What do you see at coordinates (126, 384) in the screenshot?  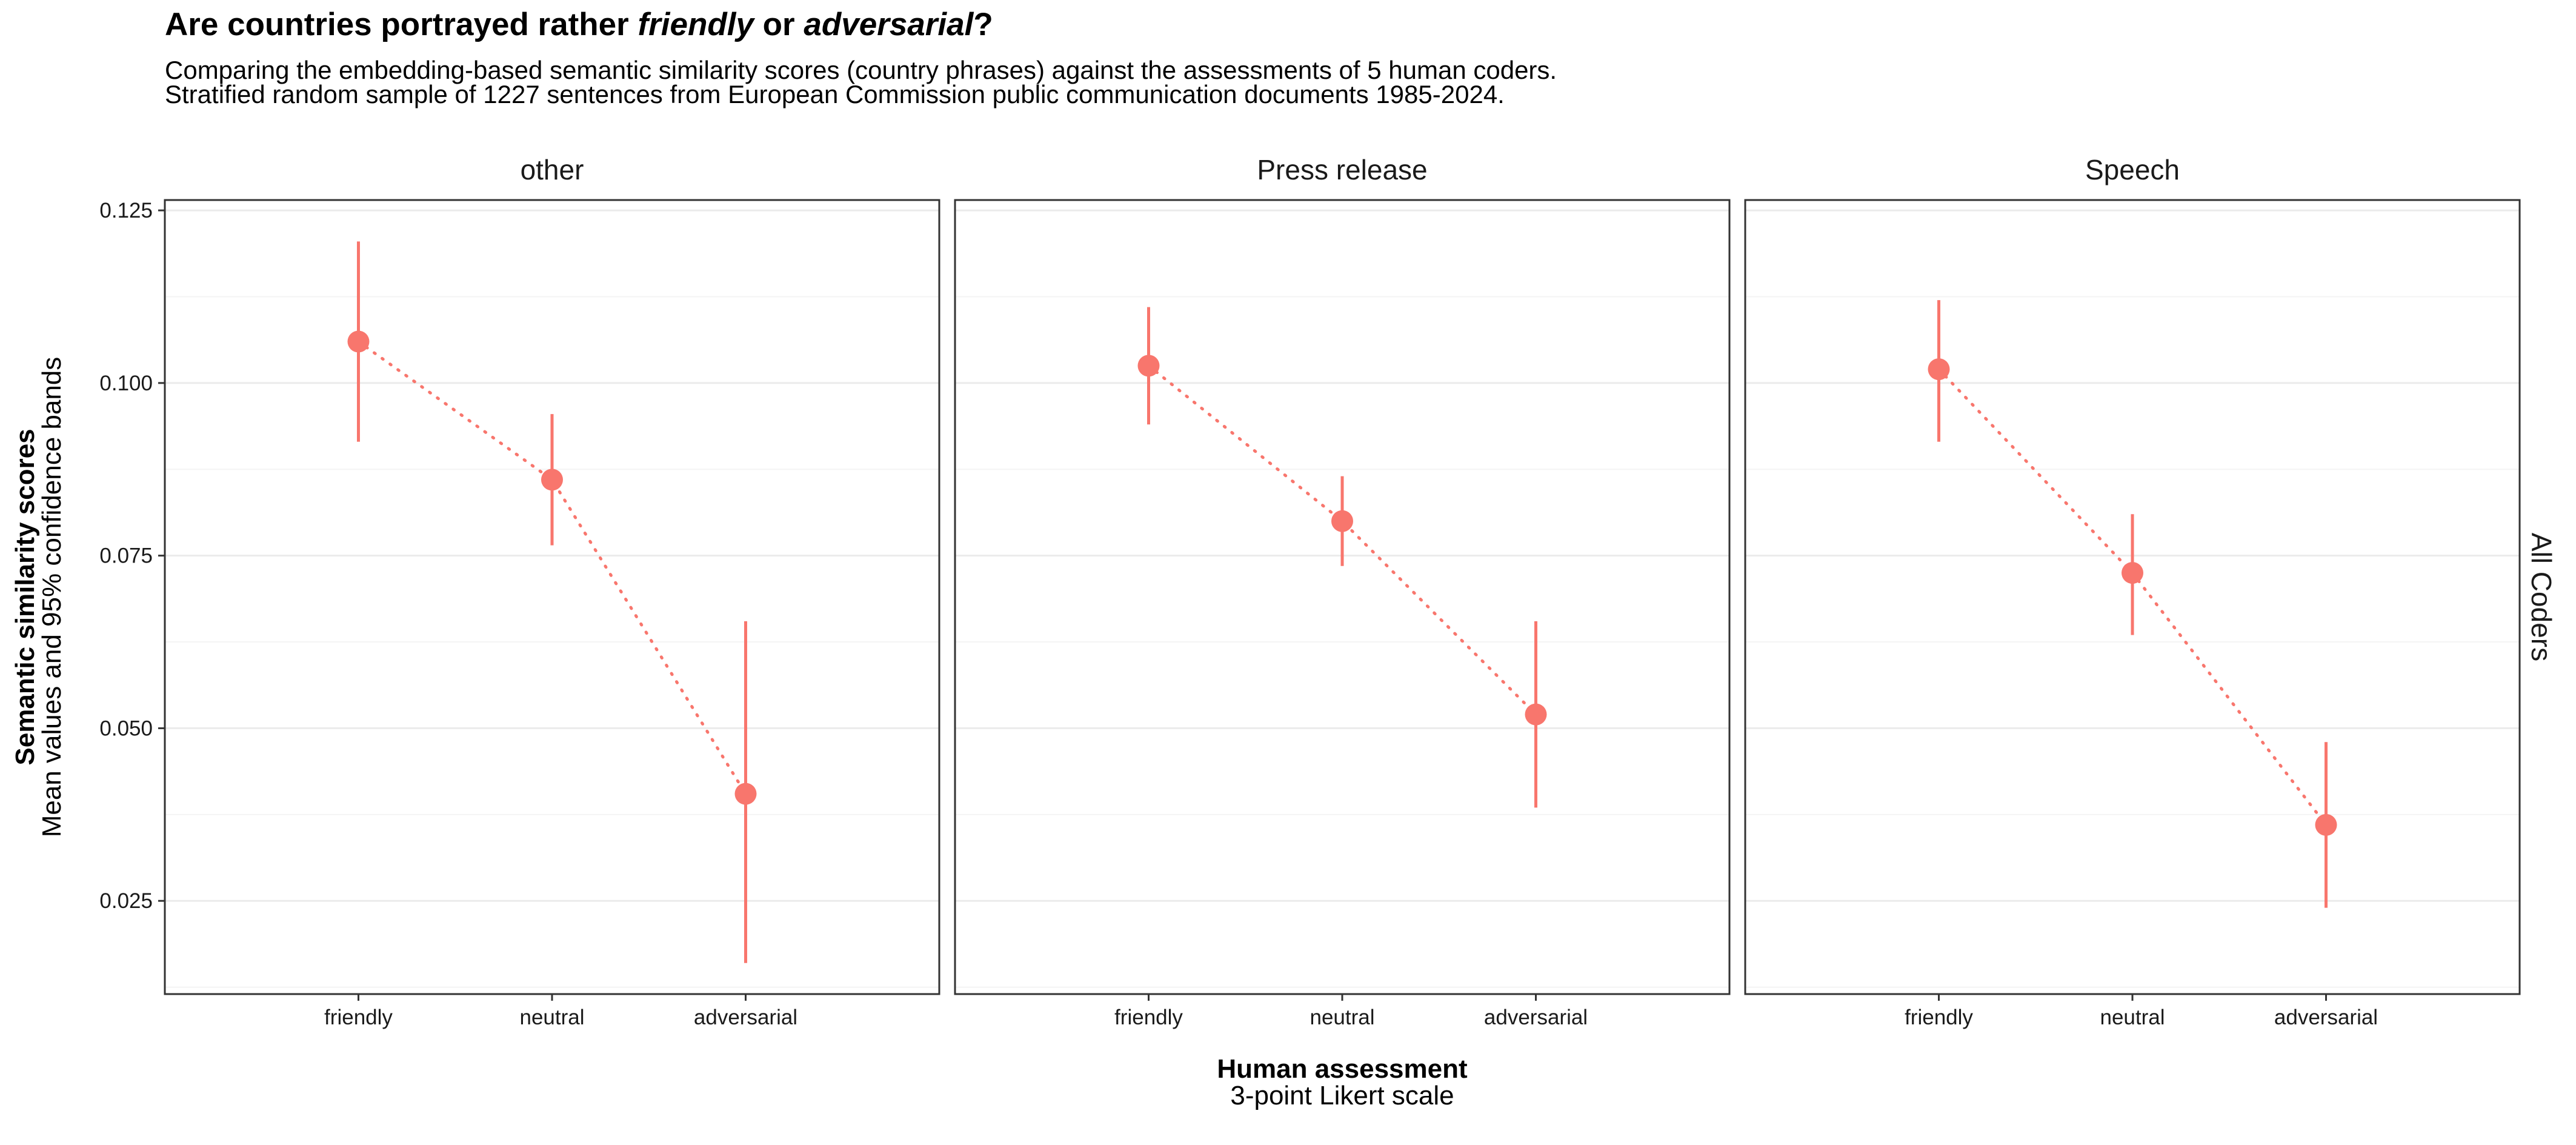 I see `y-tick-label: 0.100` at bounding box center [126, 384].